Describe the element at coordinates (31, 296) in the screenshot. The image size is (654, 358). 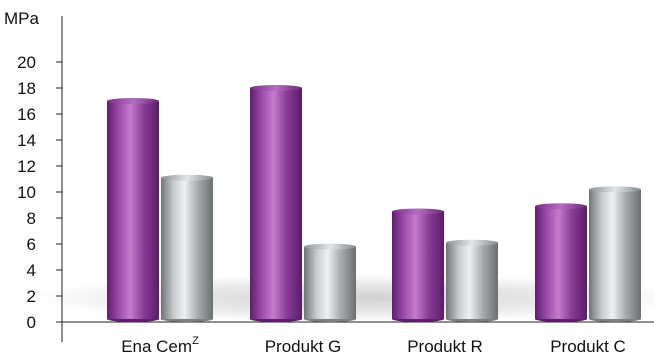
I see `y-tick-label: 2` at that location.